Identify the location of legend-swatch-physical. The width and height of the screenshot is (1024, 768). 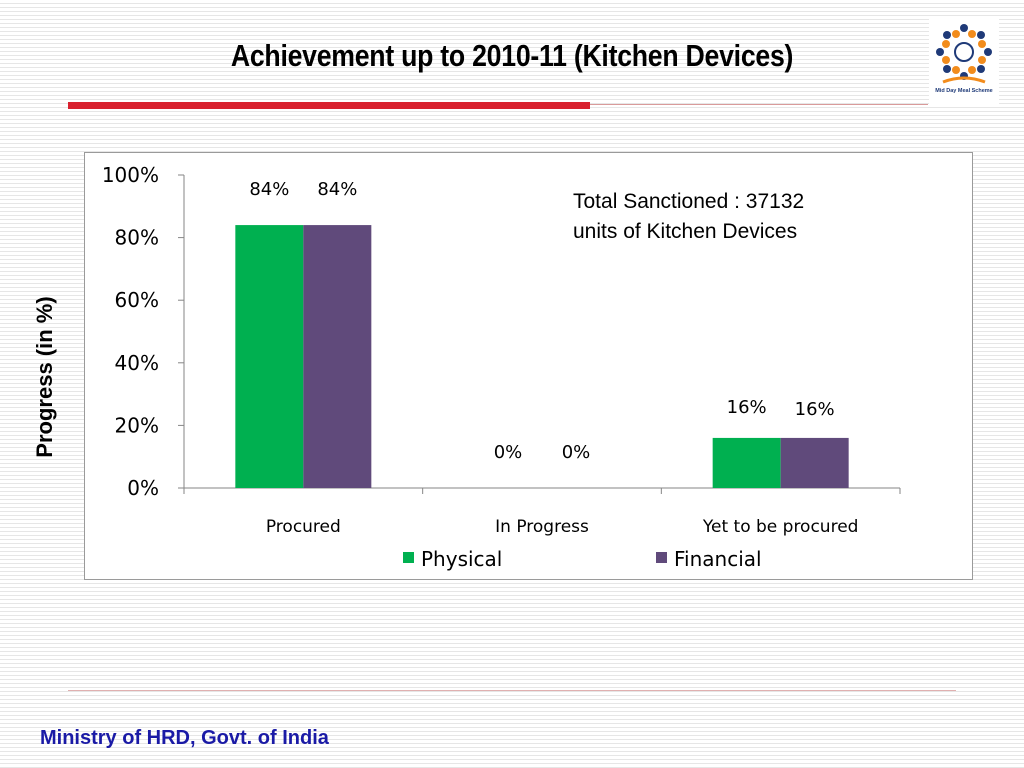
(408, 557).